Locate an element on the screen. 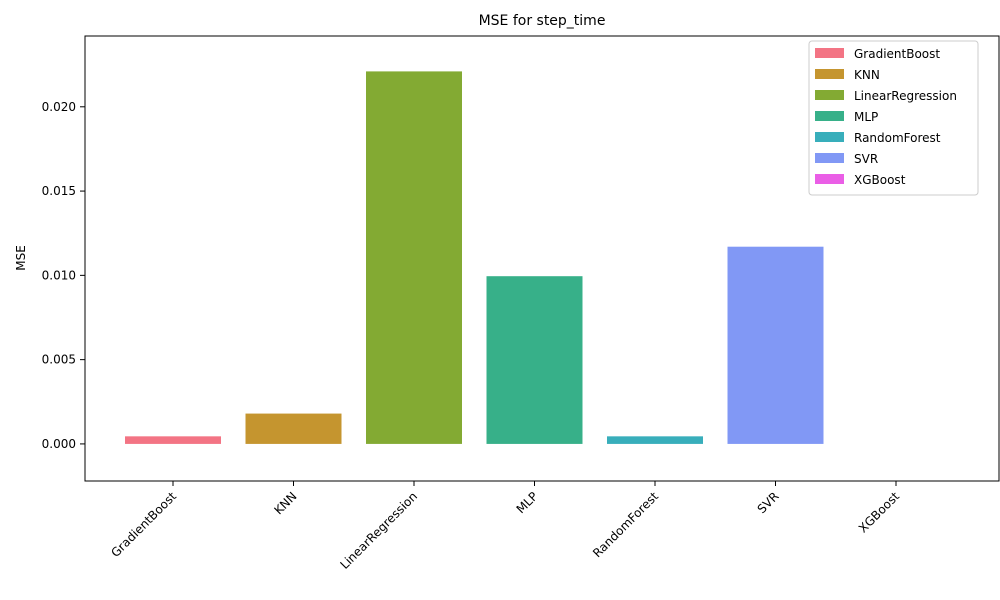 This screenshot has width=1000, height=600. legend-label: LinearRegression is located at coordinates (905, 96).